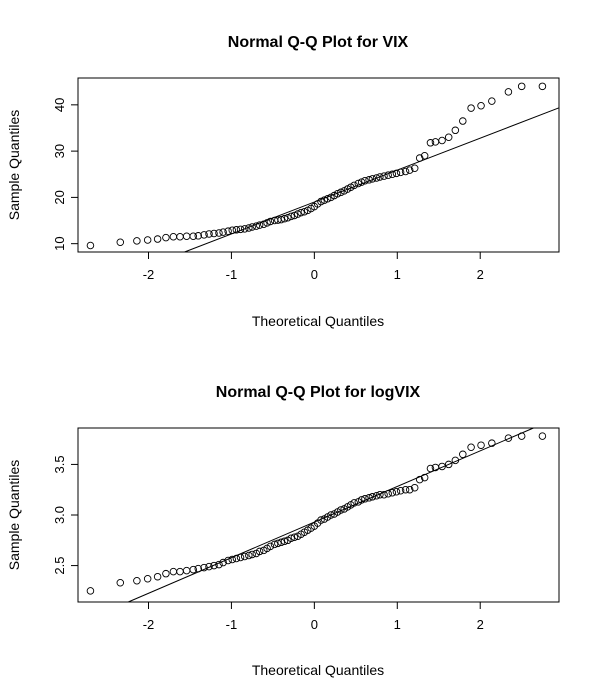 The width and height of the screenshot is (600, 700). What do you see at coordinates (59, 105) in the screenshot?
I see `y-tick-label: 40` at bounding box center [59, 105].